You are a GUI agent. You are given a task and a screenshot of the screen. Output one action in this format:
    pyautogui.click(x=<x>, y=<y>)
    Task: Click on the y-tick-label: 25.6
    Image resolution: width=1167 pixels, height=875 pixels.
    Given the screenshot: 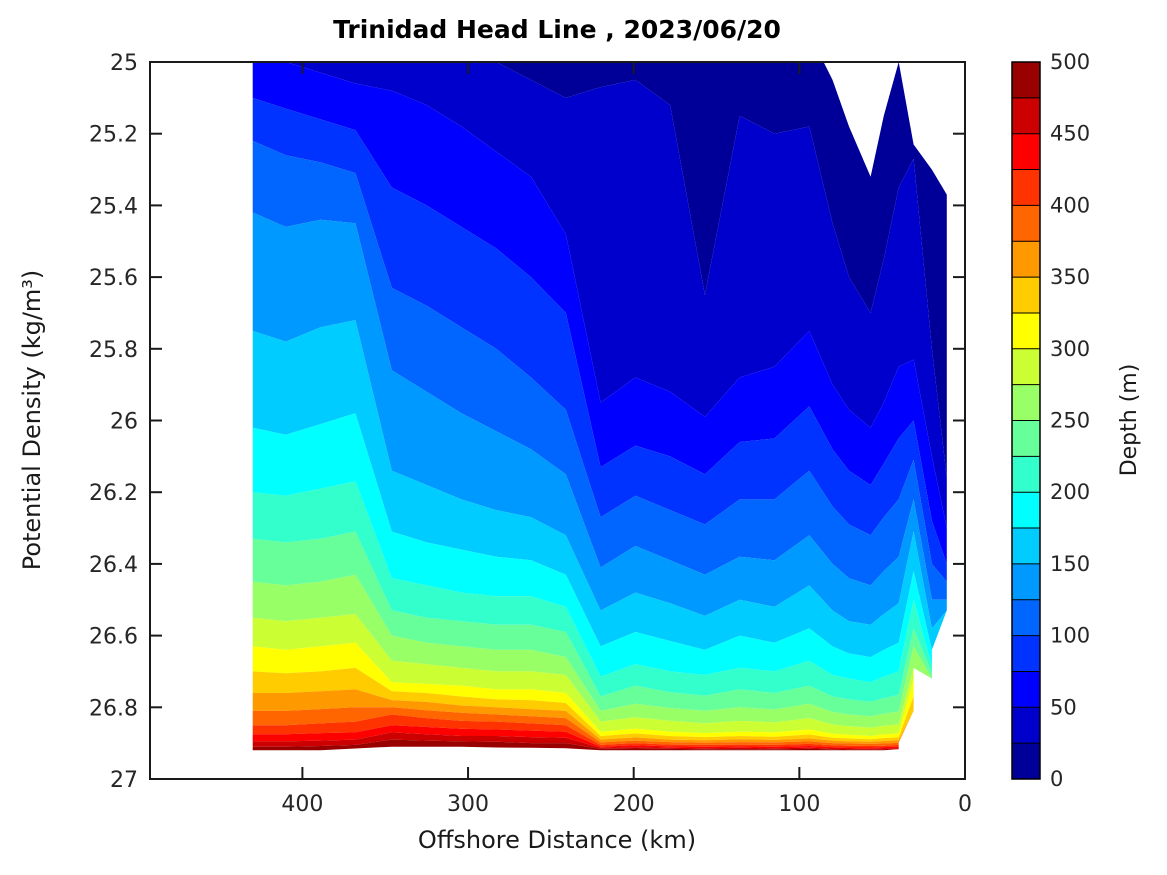 What is the action you would take?
    pyautogui.click(x=113, y=278)
    